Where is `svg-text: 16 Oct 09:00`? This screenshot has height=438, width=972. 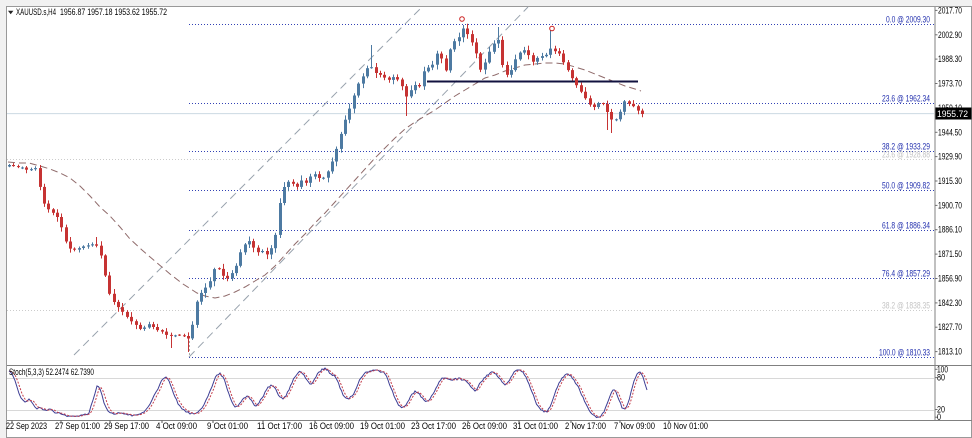 svg-text: 16 Oct 09:00 is located at coordinates (331, 426).